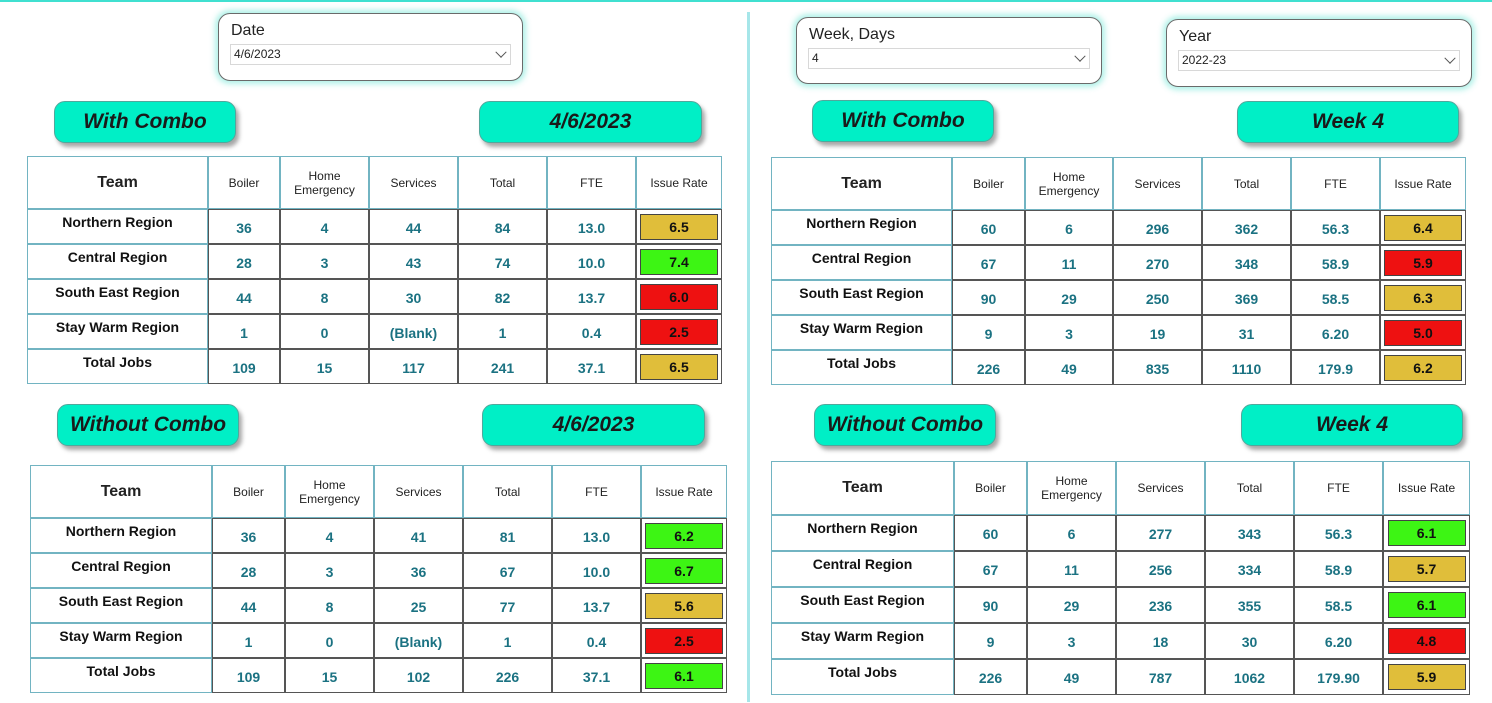  Describe the element at coordinates (1157, 367) in the screenshot. I see `services-value: 835` at that location.